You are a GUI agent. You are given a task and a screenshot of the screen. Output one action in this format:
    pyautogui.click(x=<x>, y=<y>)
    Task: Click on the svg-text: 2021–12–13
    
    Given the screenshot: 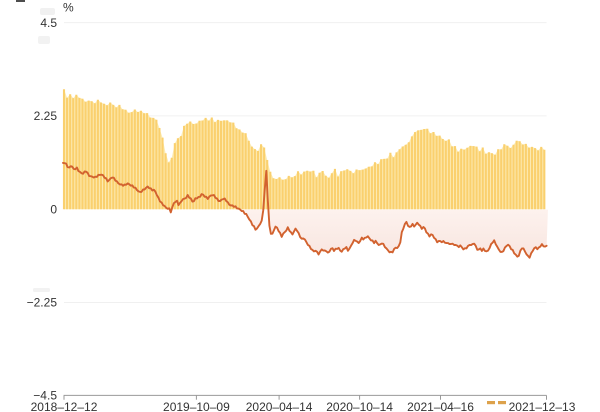 What is the action you would take?
    pyautogui.click(x=542, y=406)
    